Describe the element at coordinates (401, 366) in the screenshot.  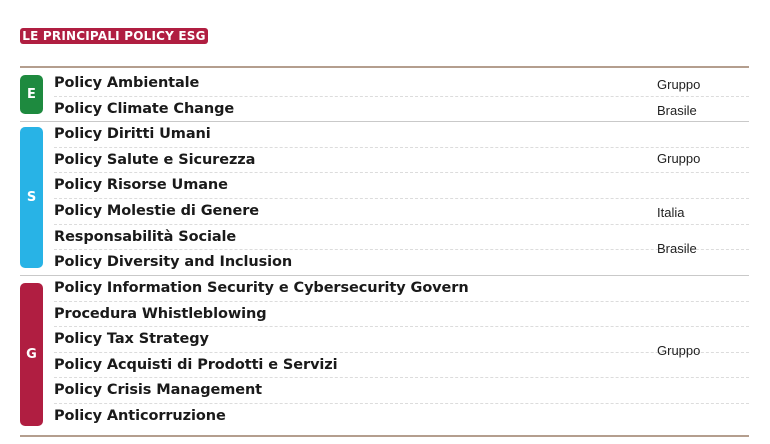
I see `policy-row: Policy Acquisti di Prodotti e Servizi` at that location.